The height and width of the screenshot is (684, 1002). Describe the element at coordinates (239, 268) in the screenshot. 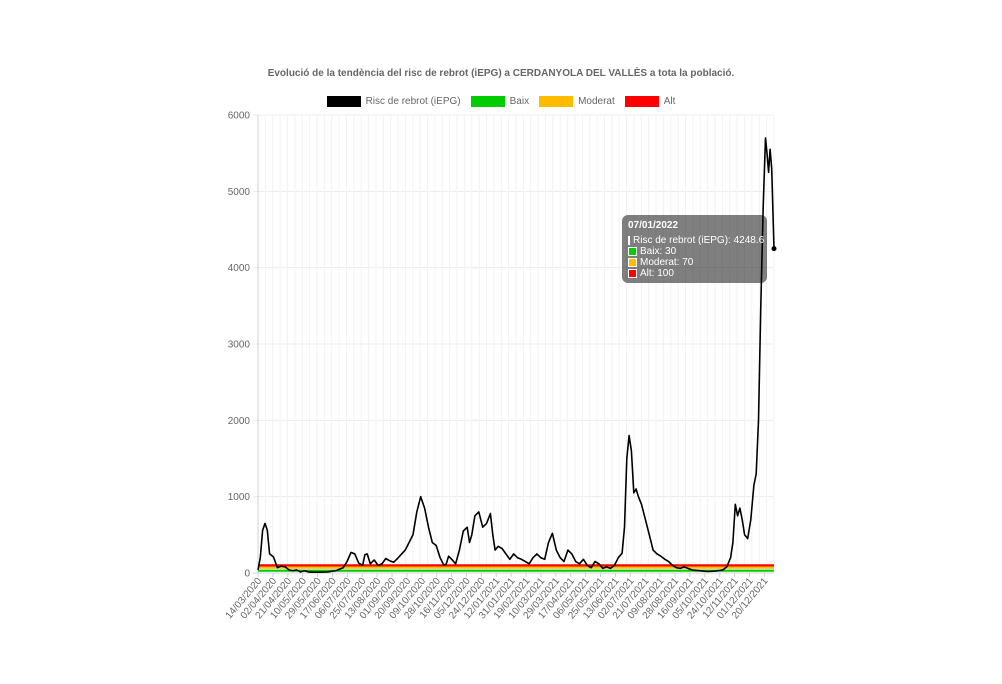

I see `y-tick-label: 4000` at that location.